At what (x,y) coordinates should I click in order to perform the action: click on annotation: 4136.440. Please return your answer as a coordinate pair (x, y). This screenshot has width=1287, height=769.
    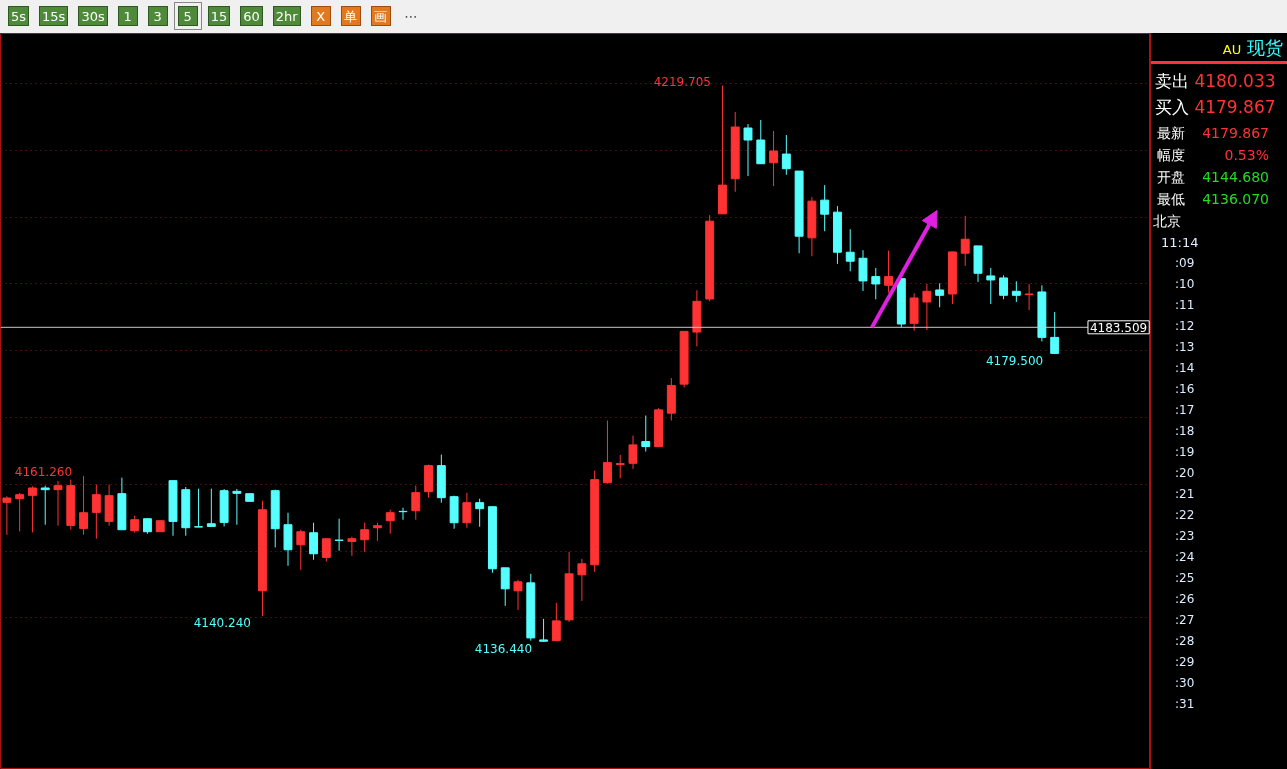
    Looking at the image, I should click on (503, 648).